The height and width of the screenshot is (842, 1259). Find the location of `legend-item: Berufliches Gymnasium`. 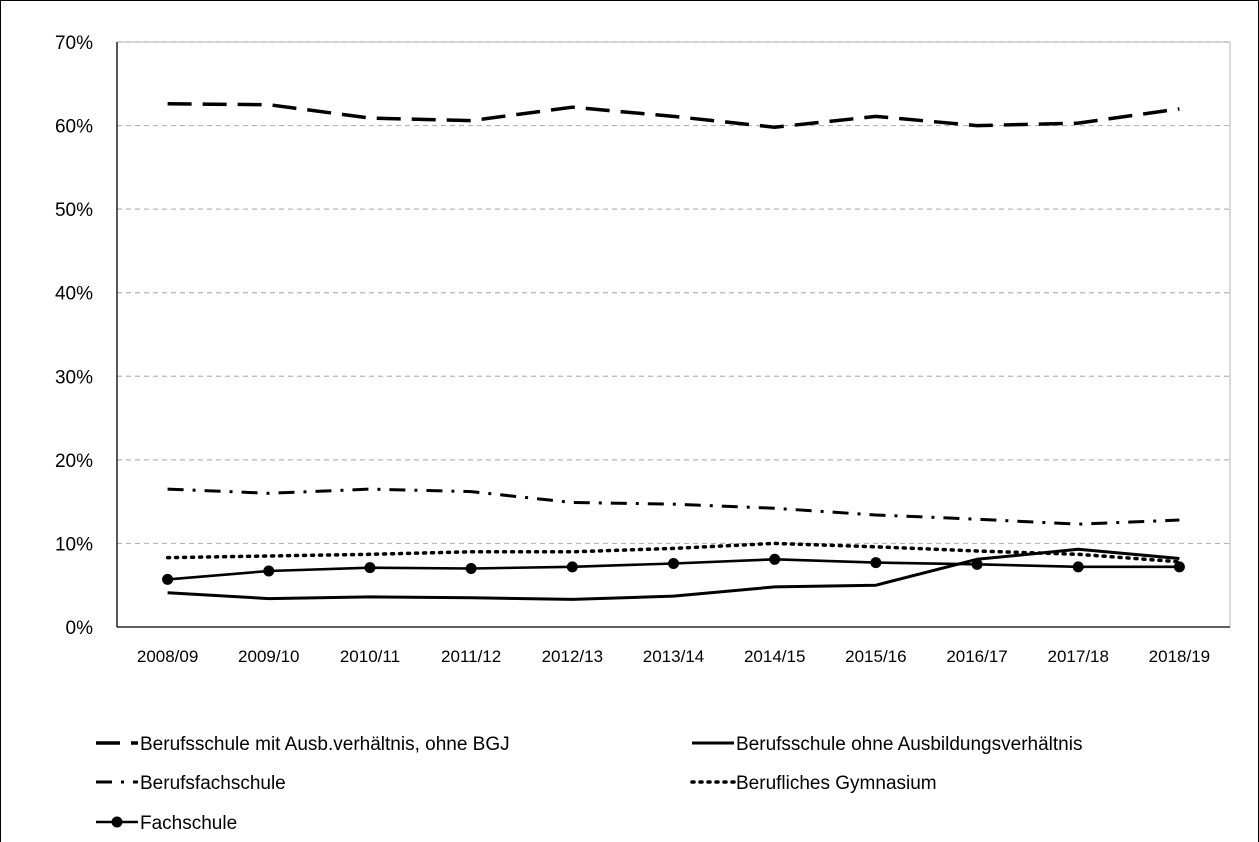

legend-item: Berufliches Gymnasium is located at coordinates (813, 783).